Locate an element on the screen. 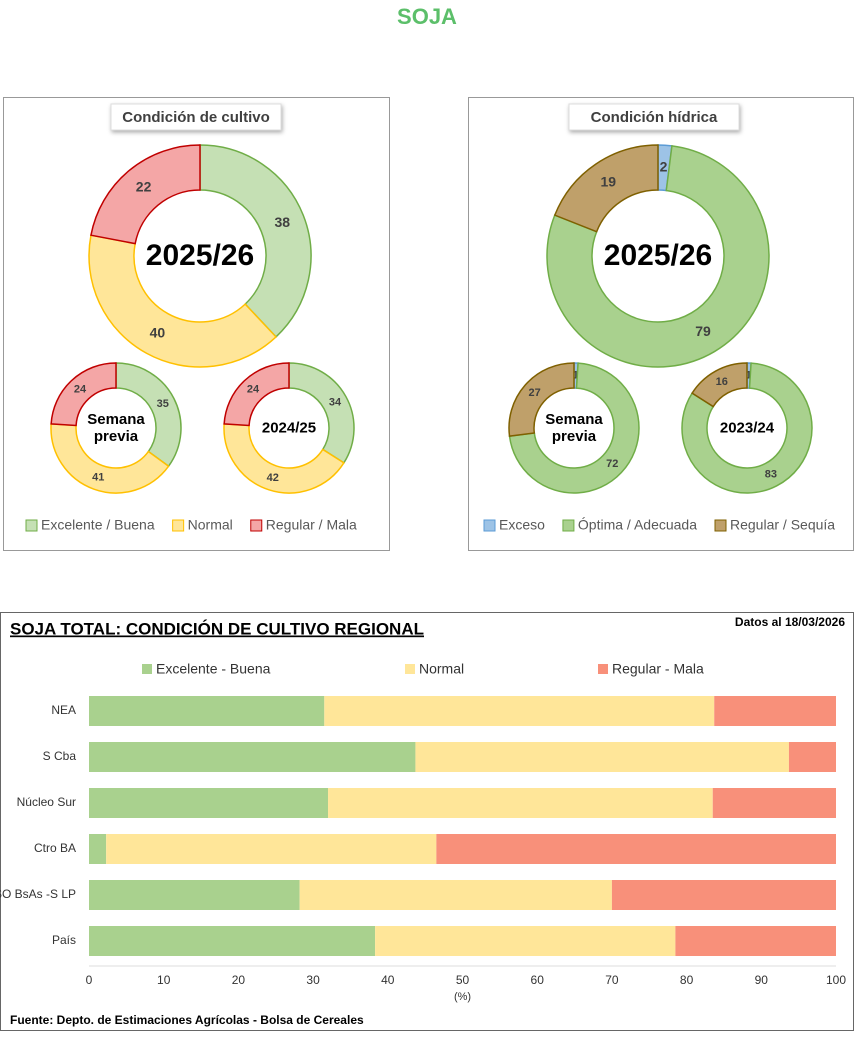  data-label: 16 is located at coordinates (722, 382).